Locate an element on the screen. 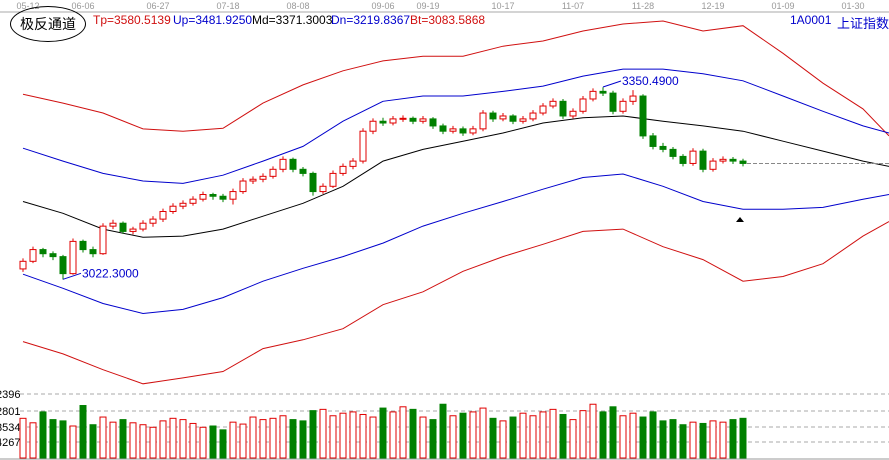 This screenshot has height=460, width=889. x-tick-label: 11-28 is located at coordinates (643, 6).